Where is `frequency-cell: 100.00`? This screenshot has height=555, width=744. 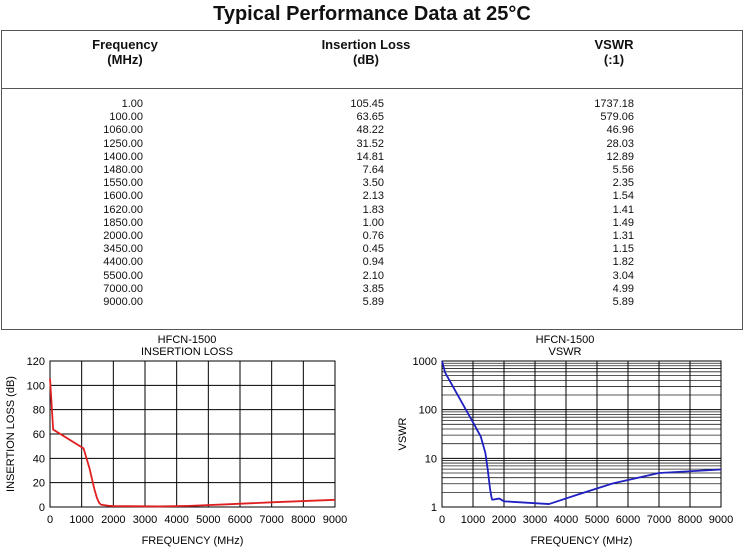
frequency-cell: 100.00 is located at coordinates (126, 117).